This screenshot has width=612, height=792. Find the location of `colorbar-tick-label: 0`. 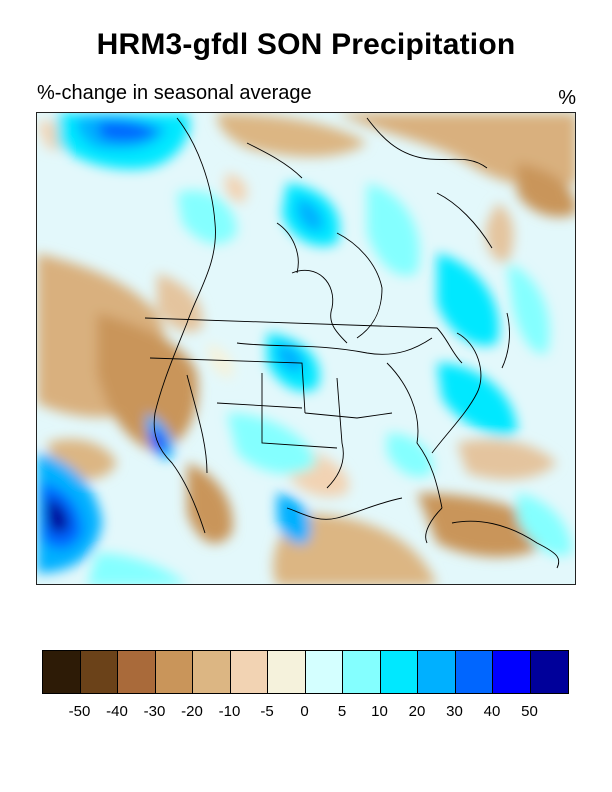

colorbar-tick-label: 0 is located at coordinates (304, 711).